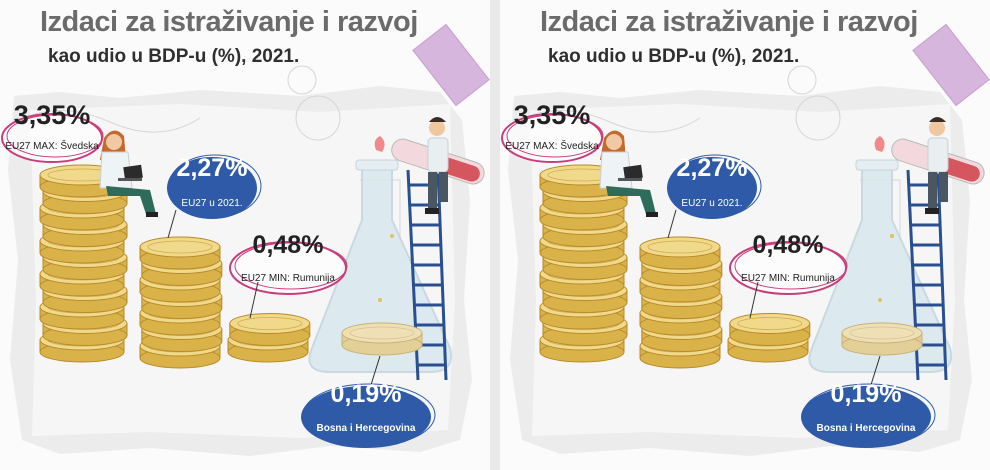 The width and height of the screenshot is (990, 470). I want to click on scientist-woman-icon, so click(628, 173).